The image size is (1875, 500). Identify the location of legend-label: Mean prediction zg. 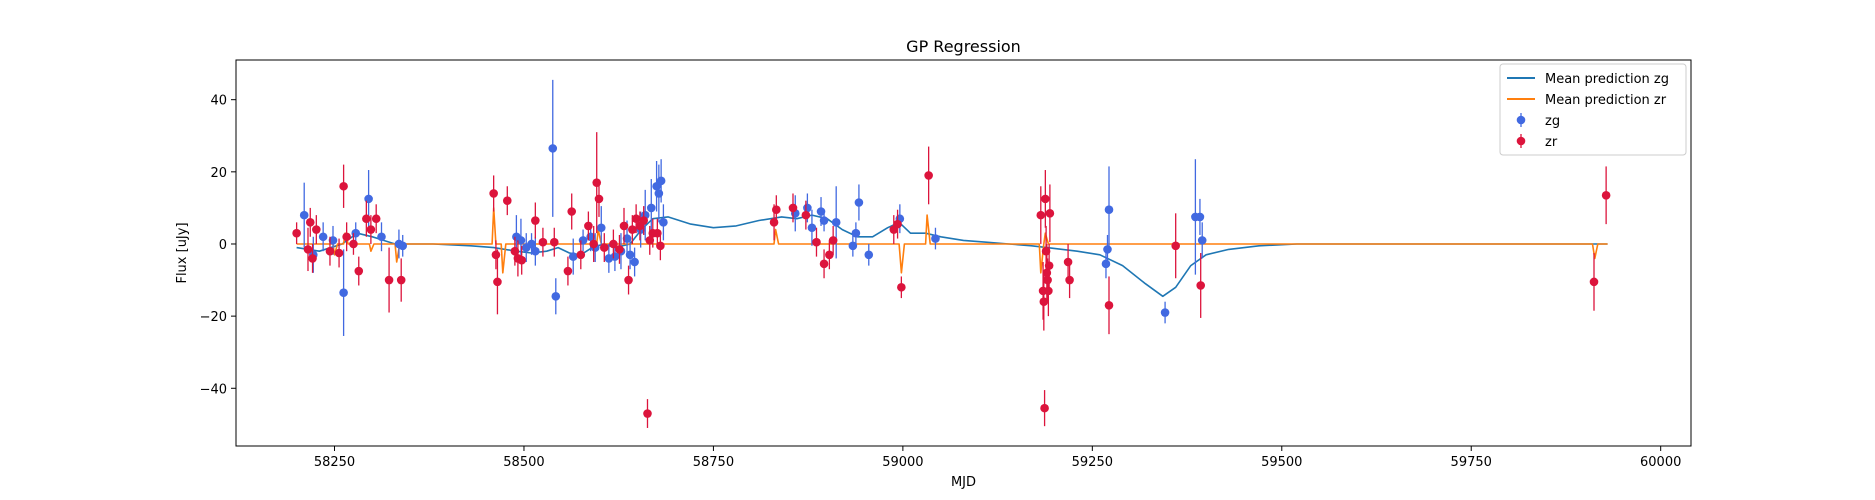
(1607, 79).